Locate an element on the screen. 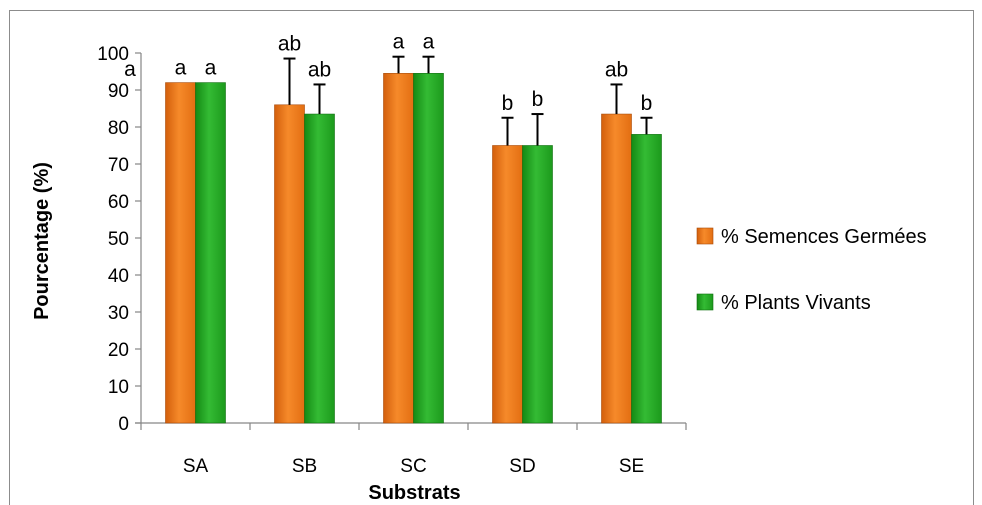 Image resolution: width=982 pixels, height=505 pixels. x-axis-title: Substrats is located at coordinates (414, 492).